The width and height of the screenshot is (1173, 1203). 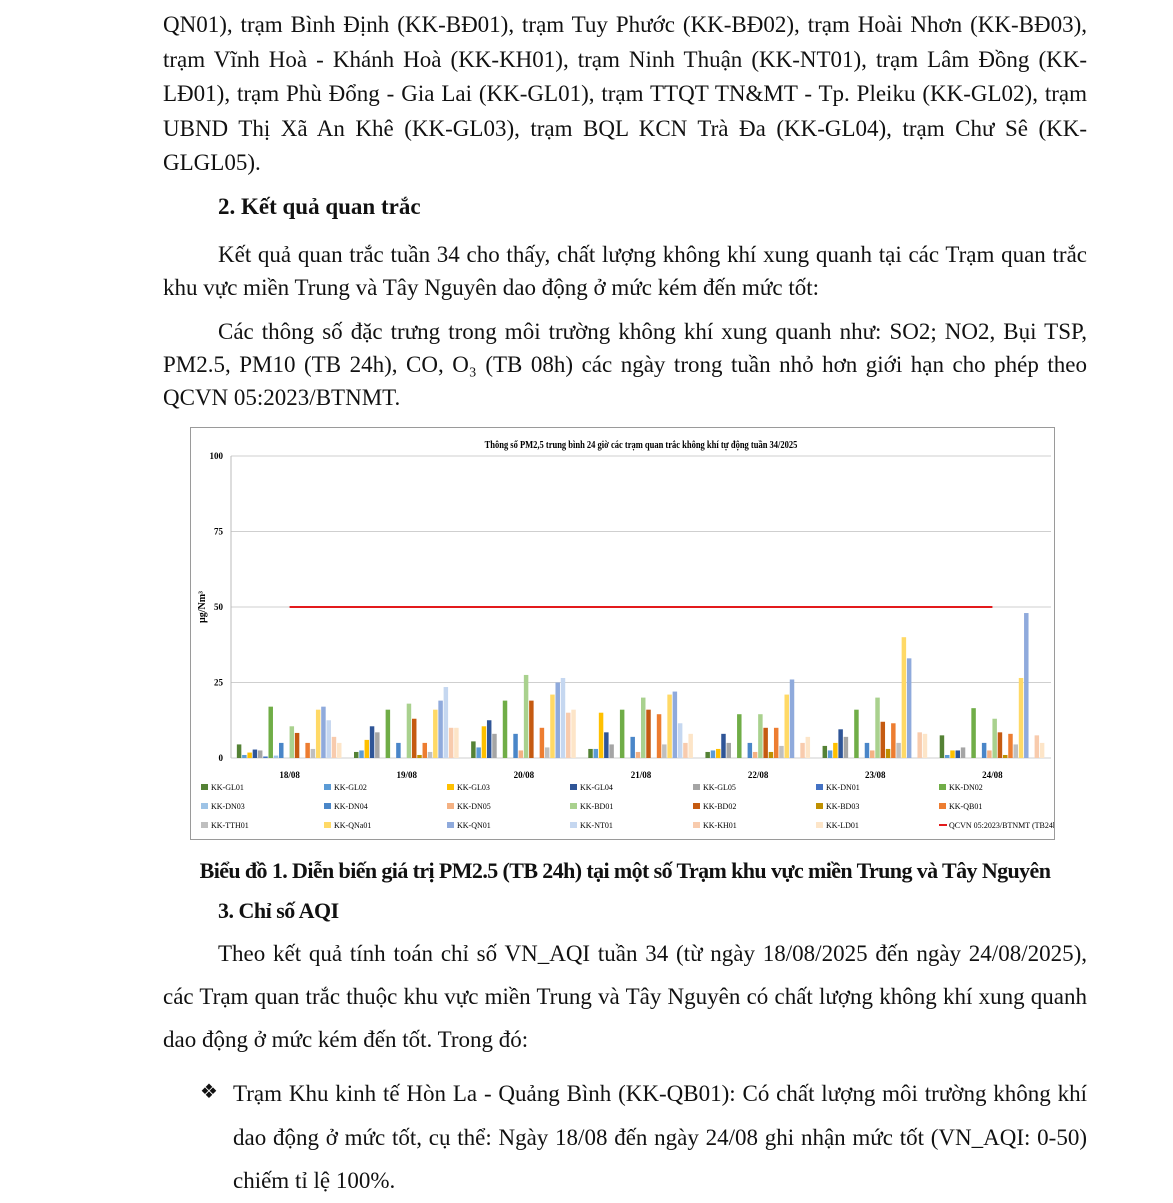 I want to click on x-tick-label: 19/08, so click(x=406, y=775).